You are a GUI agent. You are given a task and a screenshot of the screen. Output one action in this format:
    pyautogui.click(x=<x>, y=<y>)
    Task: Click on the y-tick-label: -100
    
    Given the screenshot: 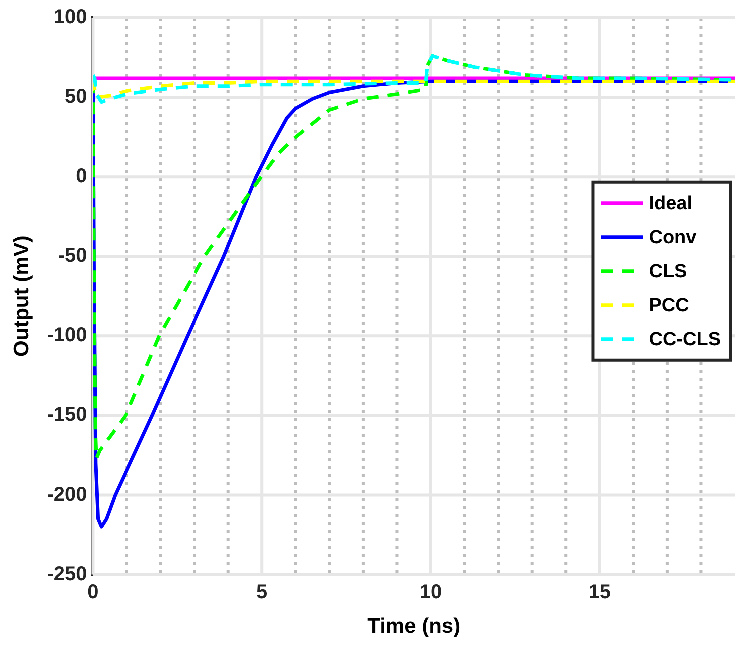 What is the action you would take?
    pyautogui.click(x=67, y=335)
    